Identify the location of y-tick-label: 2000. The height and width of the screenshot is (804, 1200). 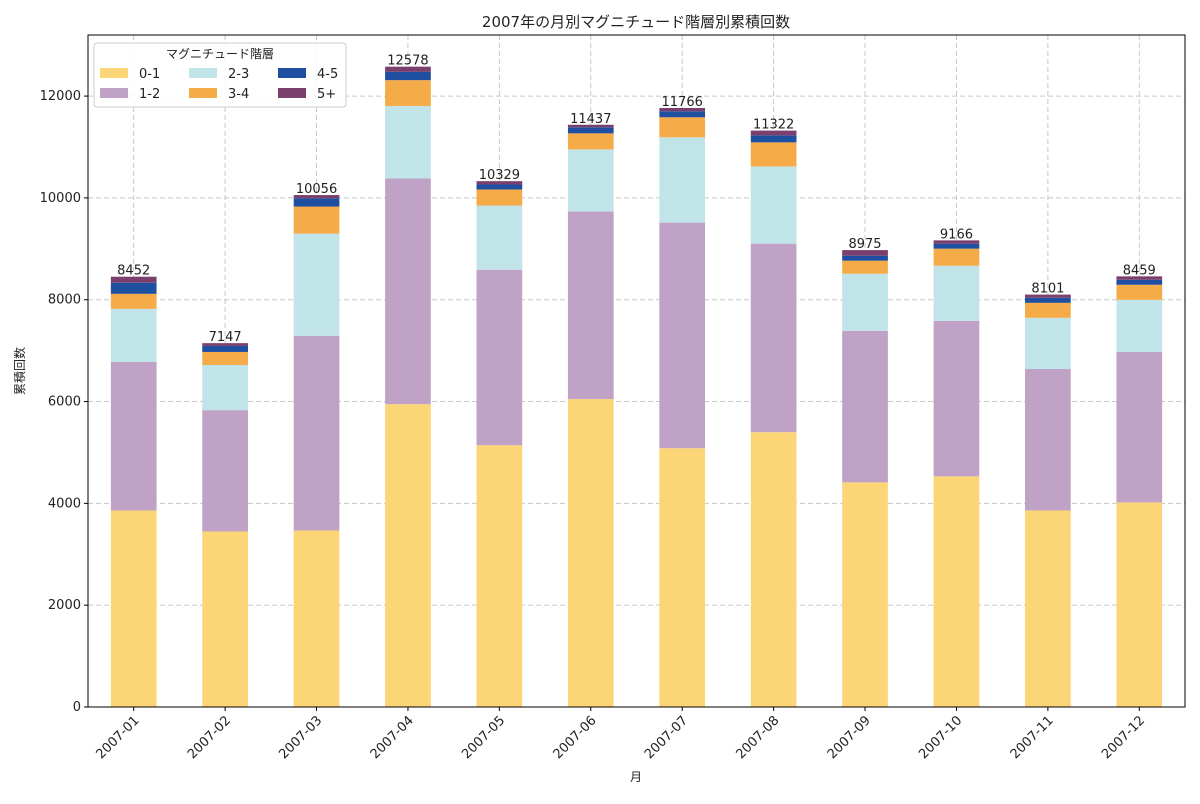
(64, 605).